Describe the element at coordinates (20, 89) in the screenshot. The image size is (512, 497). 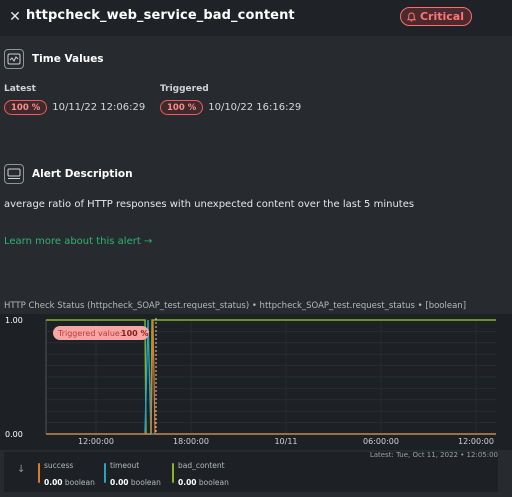
I see `latest-label: Latest` at that location.